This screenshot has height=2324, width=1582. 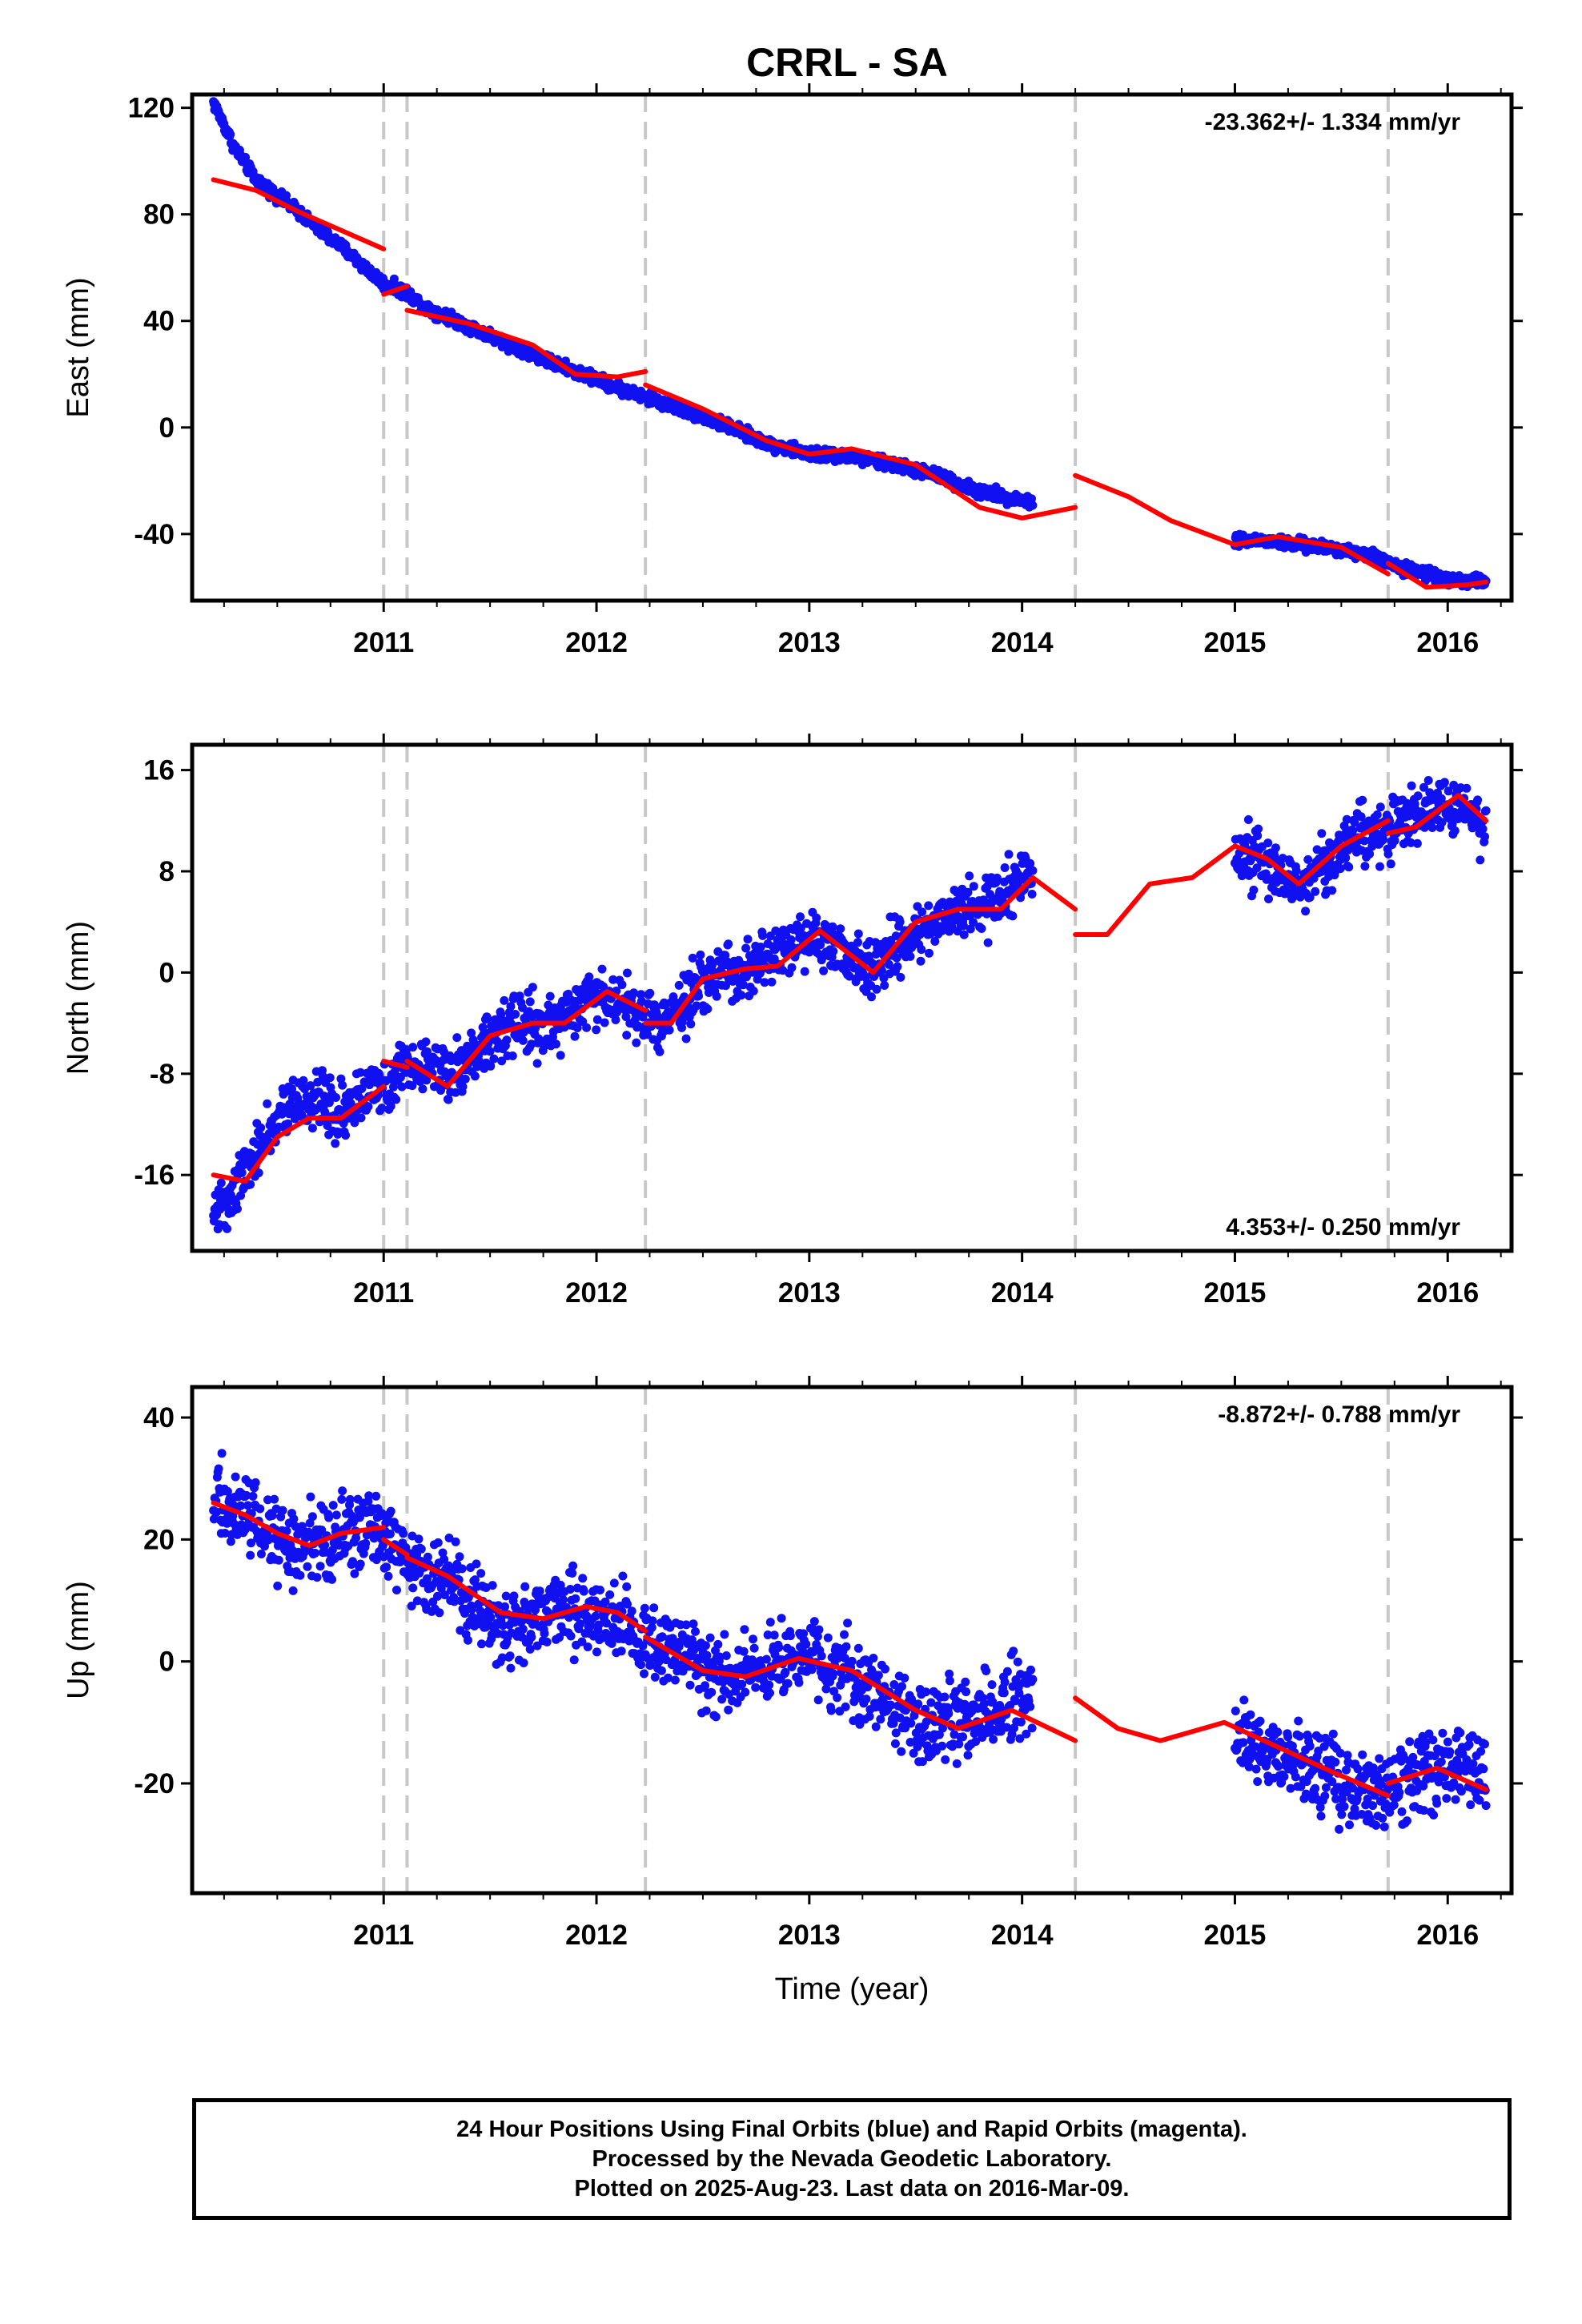 What do you see at coordinates (1022, 642) in the screenshot?
I see `x-tick-label: 2014` at bounding box center [1022, 642].